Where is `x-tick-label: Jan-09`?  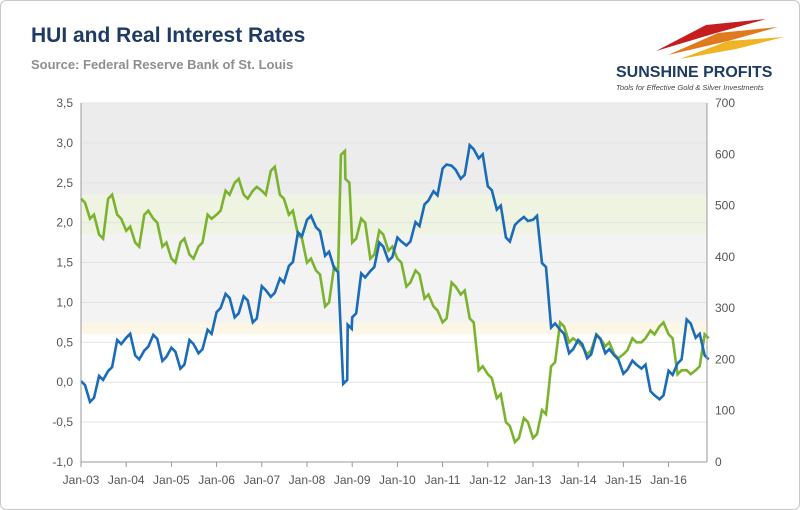 x-tick-label: Jan-09 is located at coordinates (352, 480).